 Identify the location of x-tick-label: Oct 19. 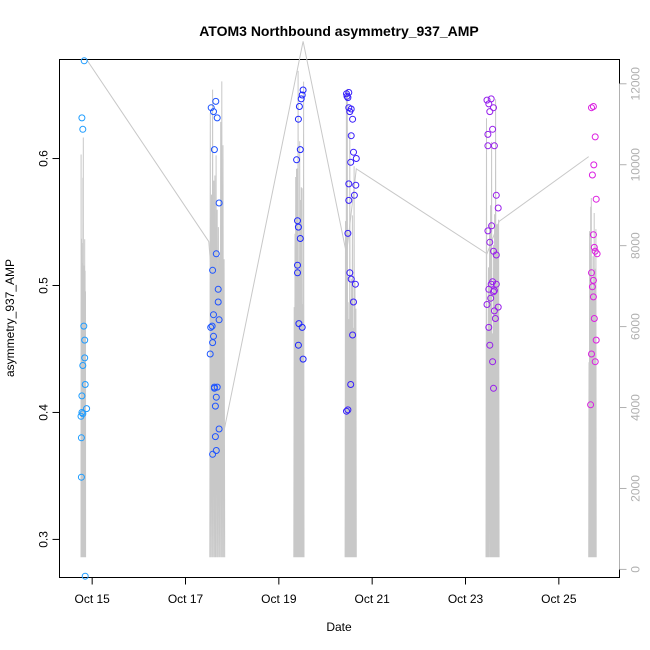
(279, 599).